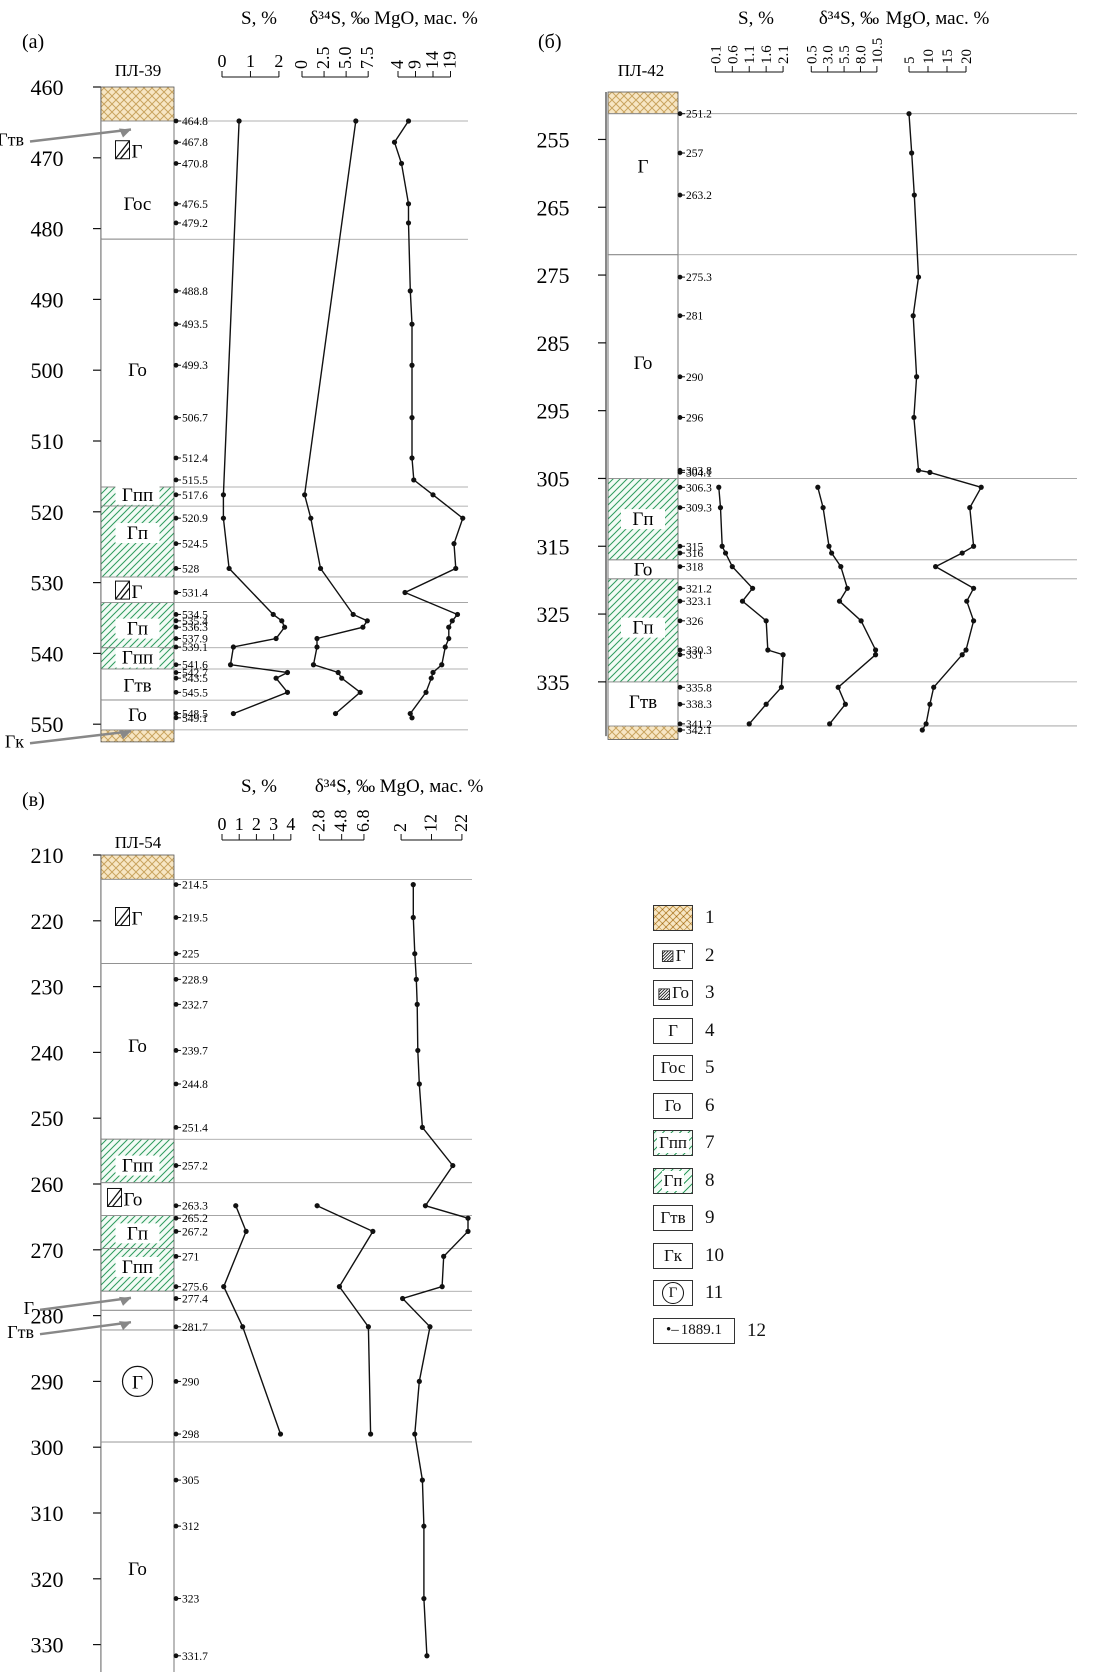  What do you see at coordinates (195, 1299) in the screenshot?
I see `sample-depth-label: 277.4` at bounding box center [195, 1299].